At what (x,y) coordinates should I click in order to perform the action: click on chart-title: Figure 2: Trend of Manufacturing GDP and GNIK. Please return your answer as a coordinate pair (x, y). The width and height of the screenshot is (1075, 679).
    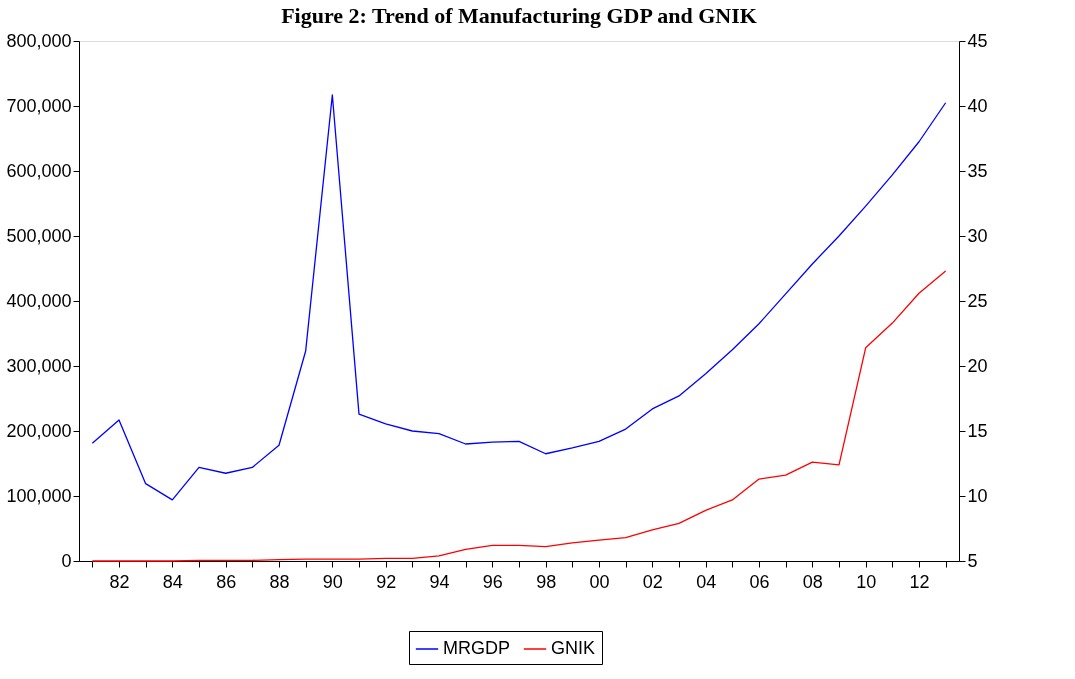
    Looking at the image, I should click on (519, 15).